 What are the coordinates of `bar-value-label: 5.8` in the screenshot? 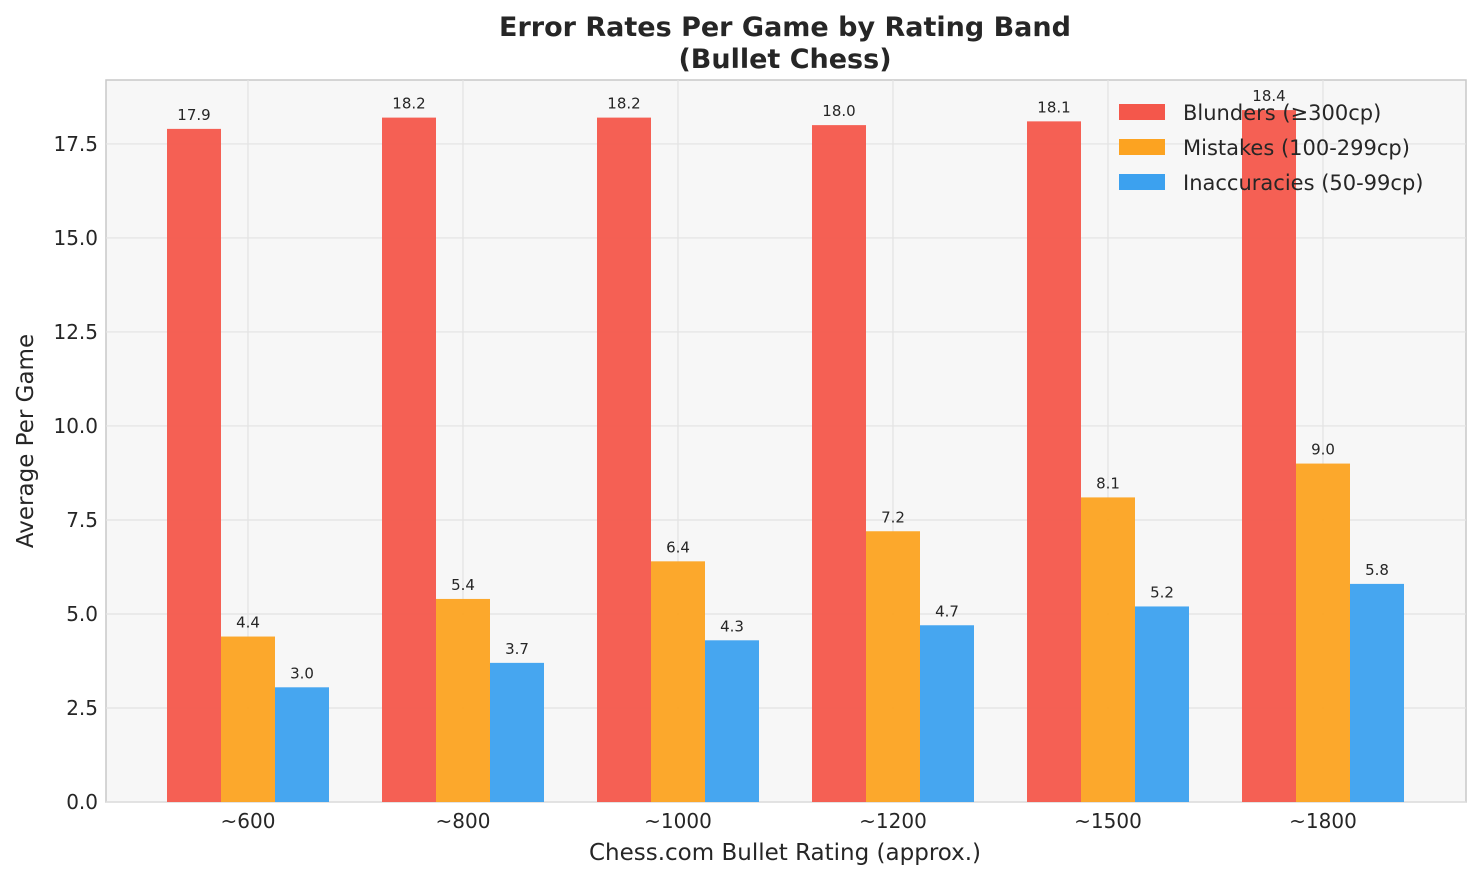 It's located at (1377, 570).